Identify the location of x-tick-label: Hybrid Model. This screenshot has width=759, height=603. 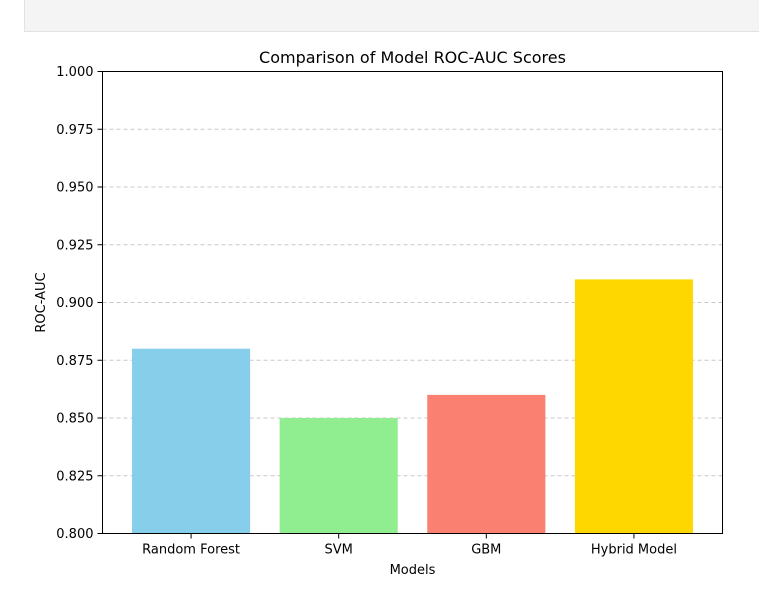
(634, 550).